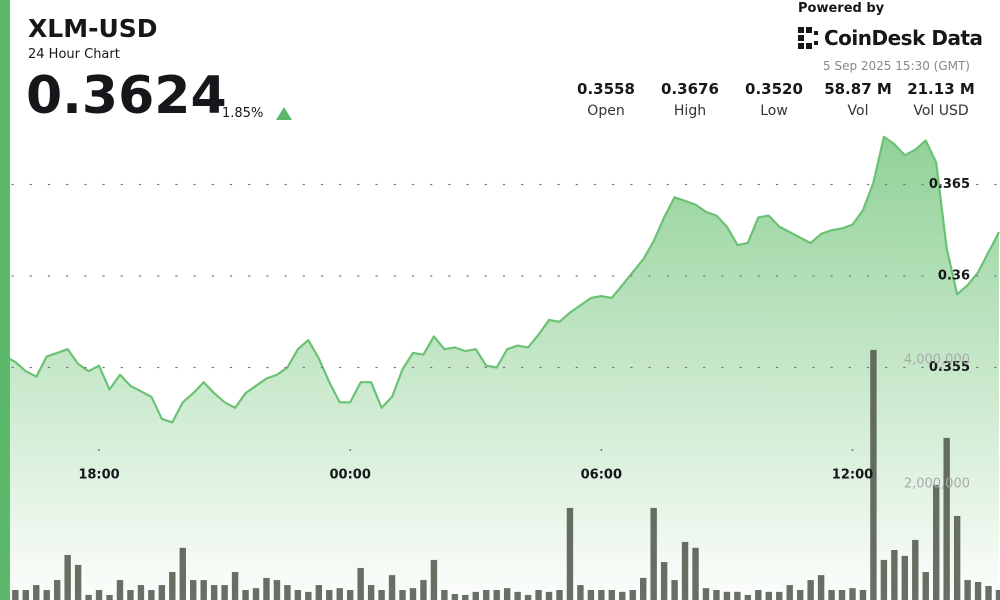  What do you see at coordinates (896, 66) in the screenshot?
I see `timestamp: 5 Sep 2025 15:30 (GMT)` at bounding box center [896, 66].